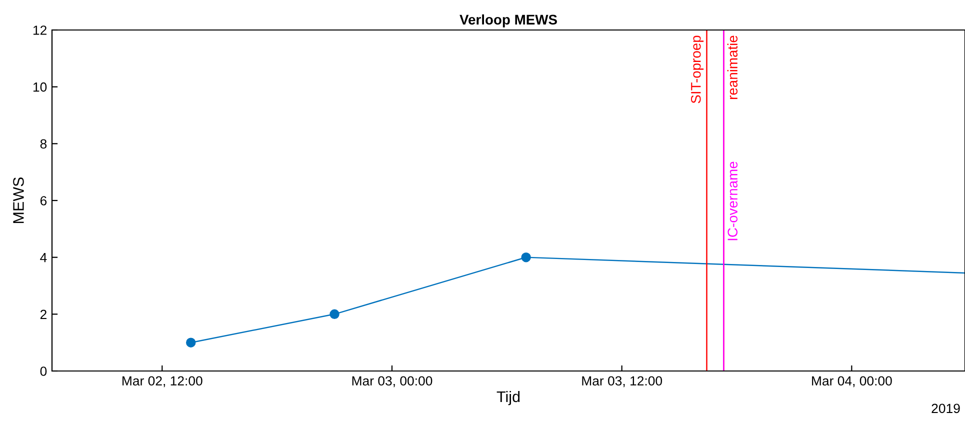  What do you see at coordinates (43, 314) in the screenshot?
I see `y-tick-label: 2` at bounding box center [43, 314].